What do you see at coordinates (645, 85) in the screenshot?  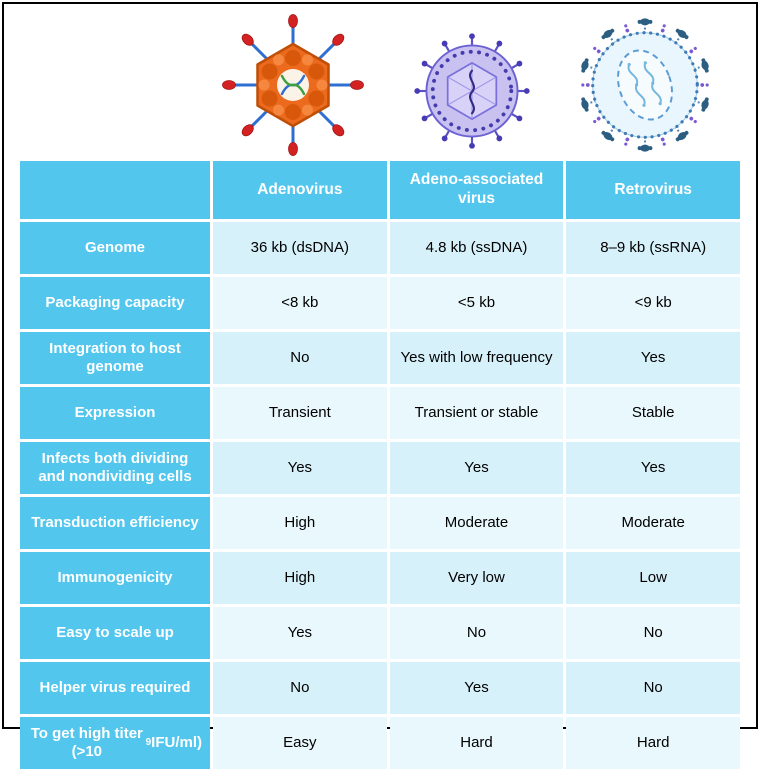 I see `retrovirus-icon` at bounding box center [645, 85].